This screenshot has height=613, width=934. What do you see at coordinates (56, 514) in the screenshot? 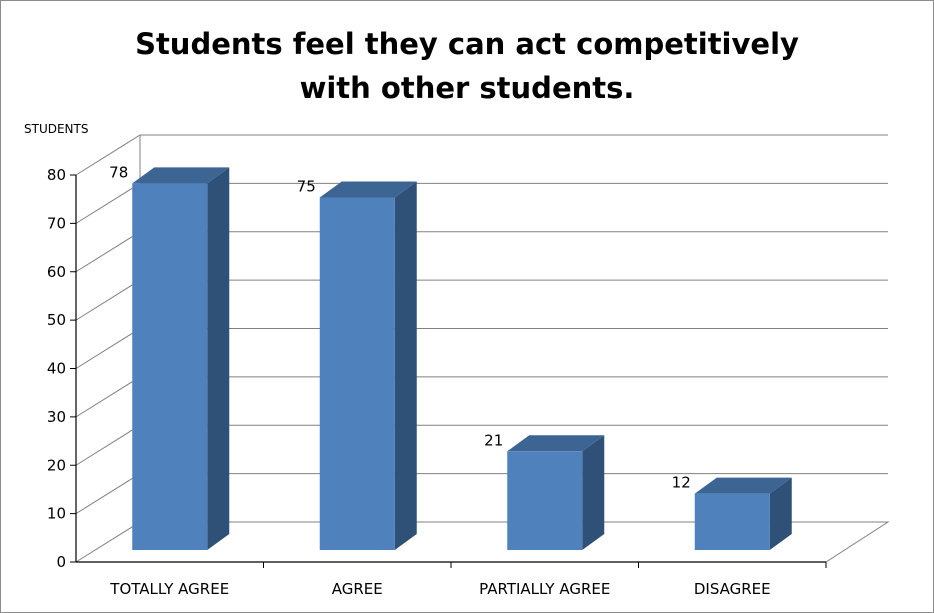
I see `y-tick-label: 10` at bounding box center [56, 514].